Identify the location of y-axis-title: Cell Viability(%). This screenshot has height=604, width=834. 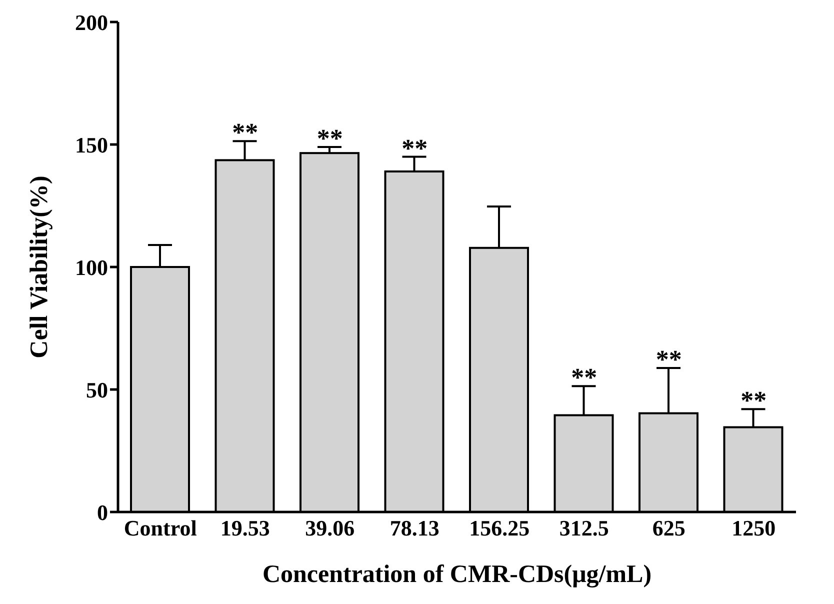
(39, 267).